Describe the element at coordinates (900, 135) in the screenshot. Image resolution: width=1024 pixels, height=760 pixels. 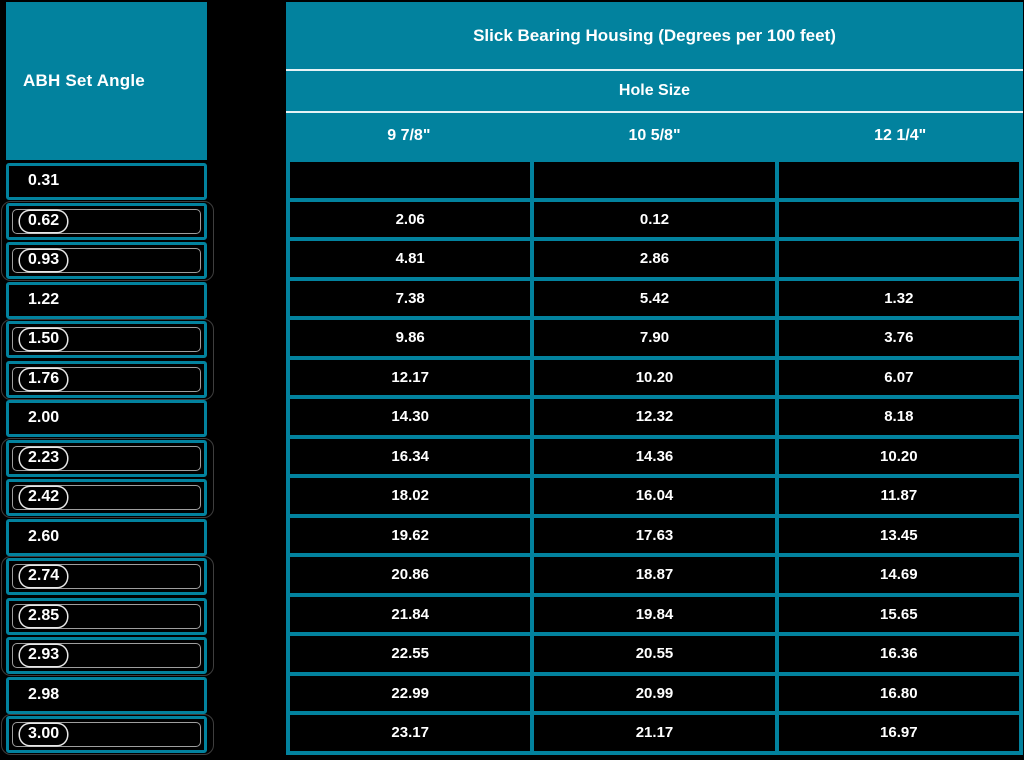
I see `column-header: 12 1/4"` at that location.